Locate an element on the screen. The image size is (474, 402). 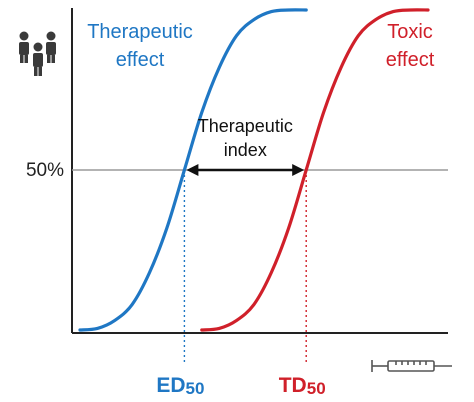
therapeutic-index-label-line-2: index is located at coordinates (245, 150).